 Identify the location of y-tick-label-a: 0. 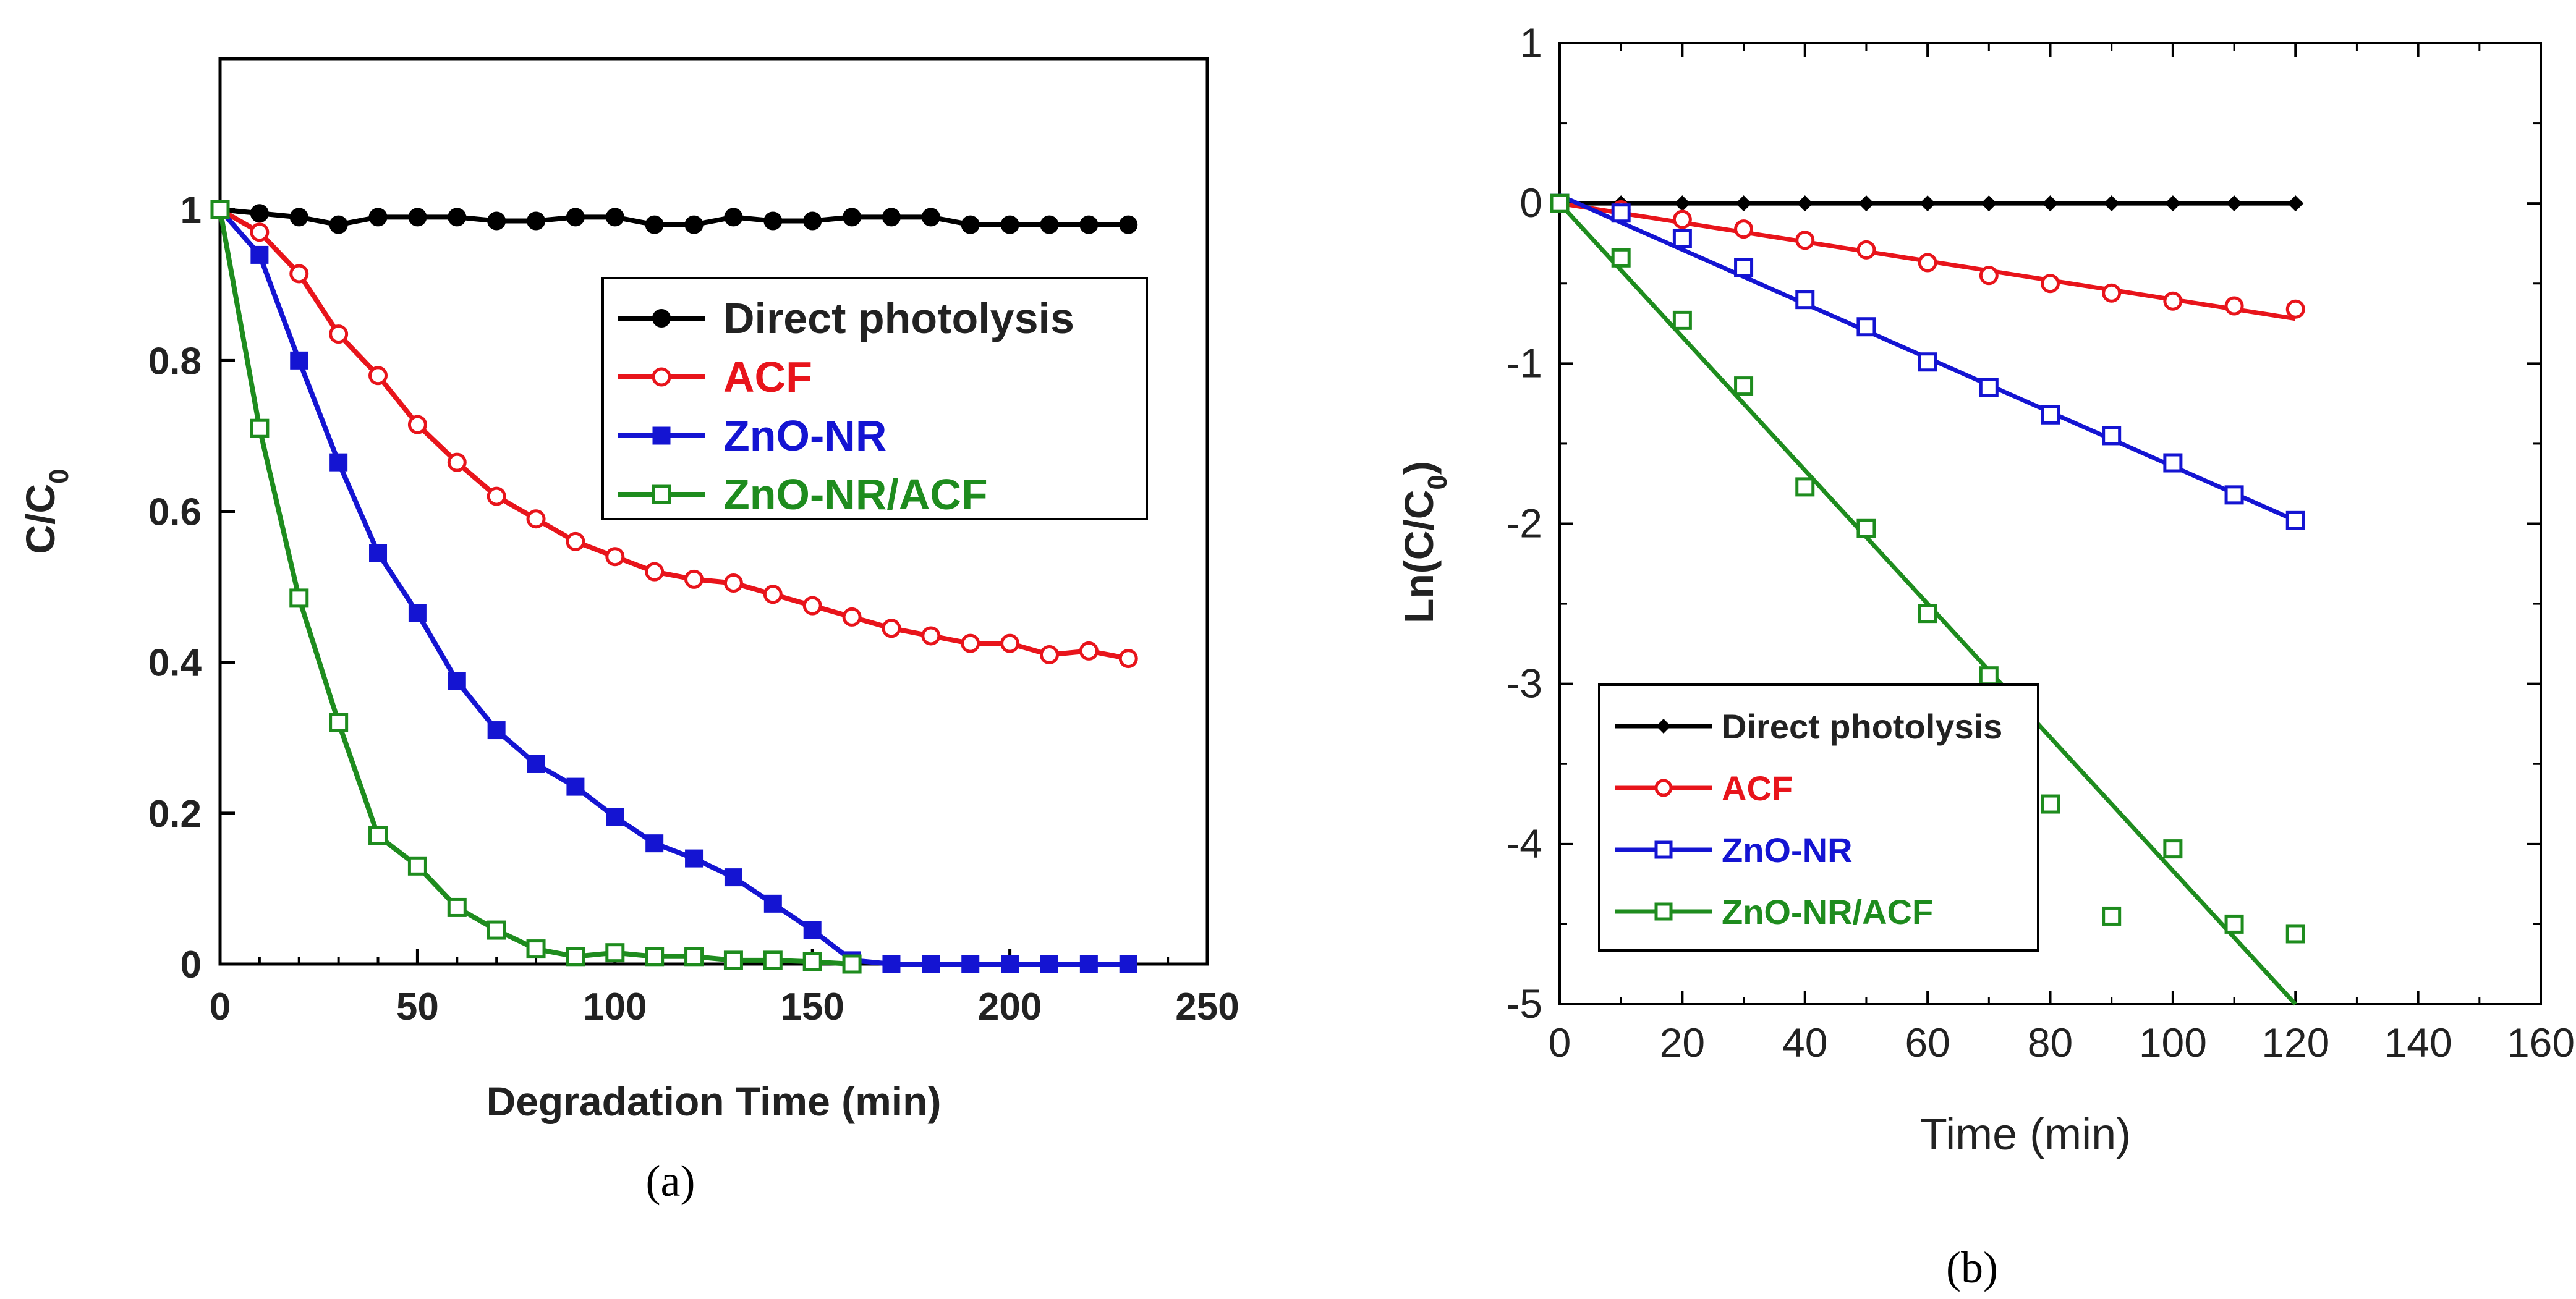
(191, 965).